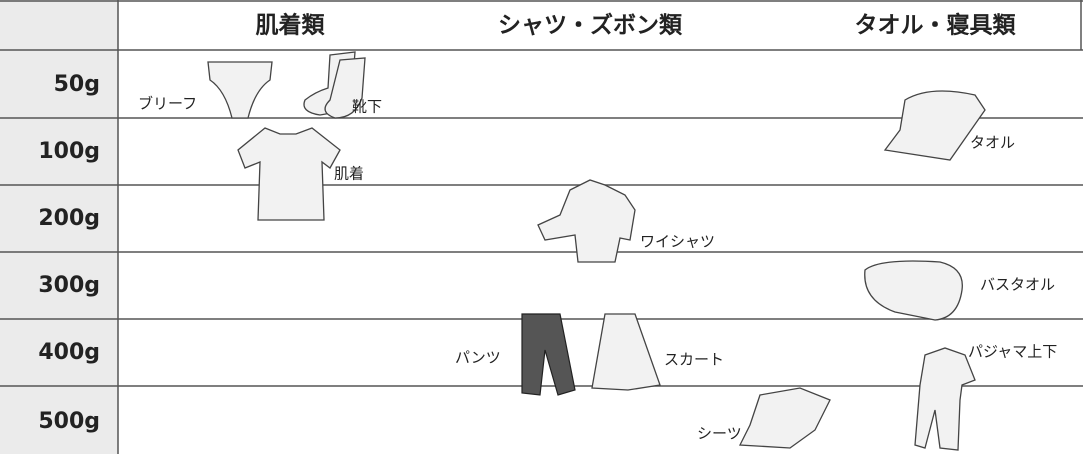 This screenshot has width=1083, height=454. What do you see at coordinates (349, 174) in the screenshot?
I see `item-label: 肌着` at bounding box center [349, 174].